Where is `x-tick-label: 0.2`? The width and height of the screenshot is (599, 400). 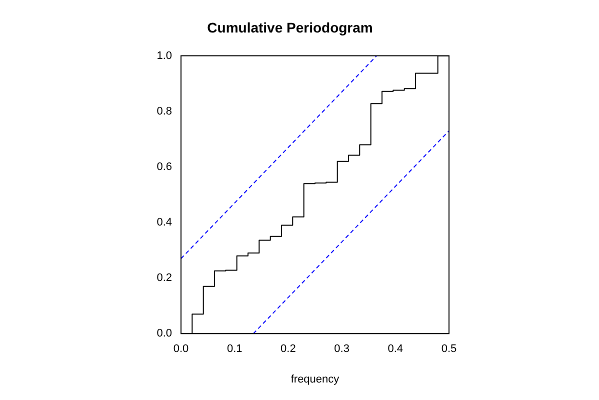
x-tick-label: 0.2 is located at coordinates (288, 349).